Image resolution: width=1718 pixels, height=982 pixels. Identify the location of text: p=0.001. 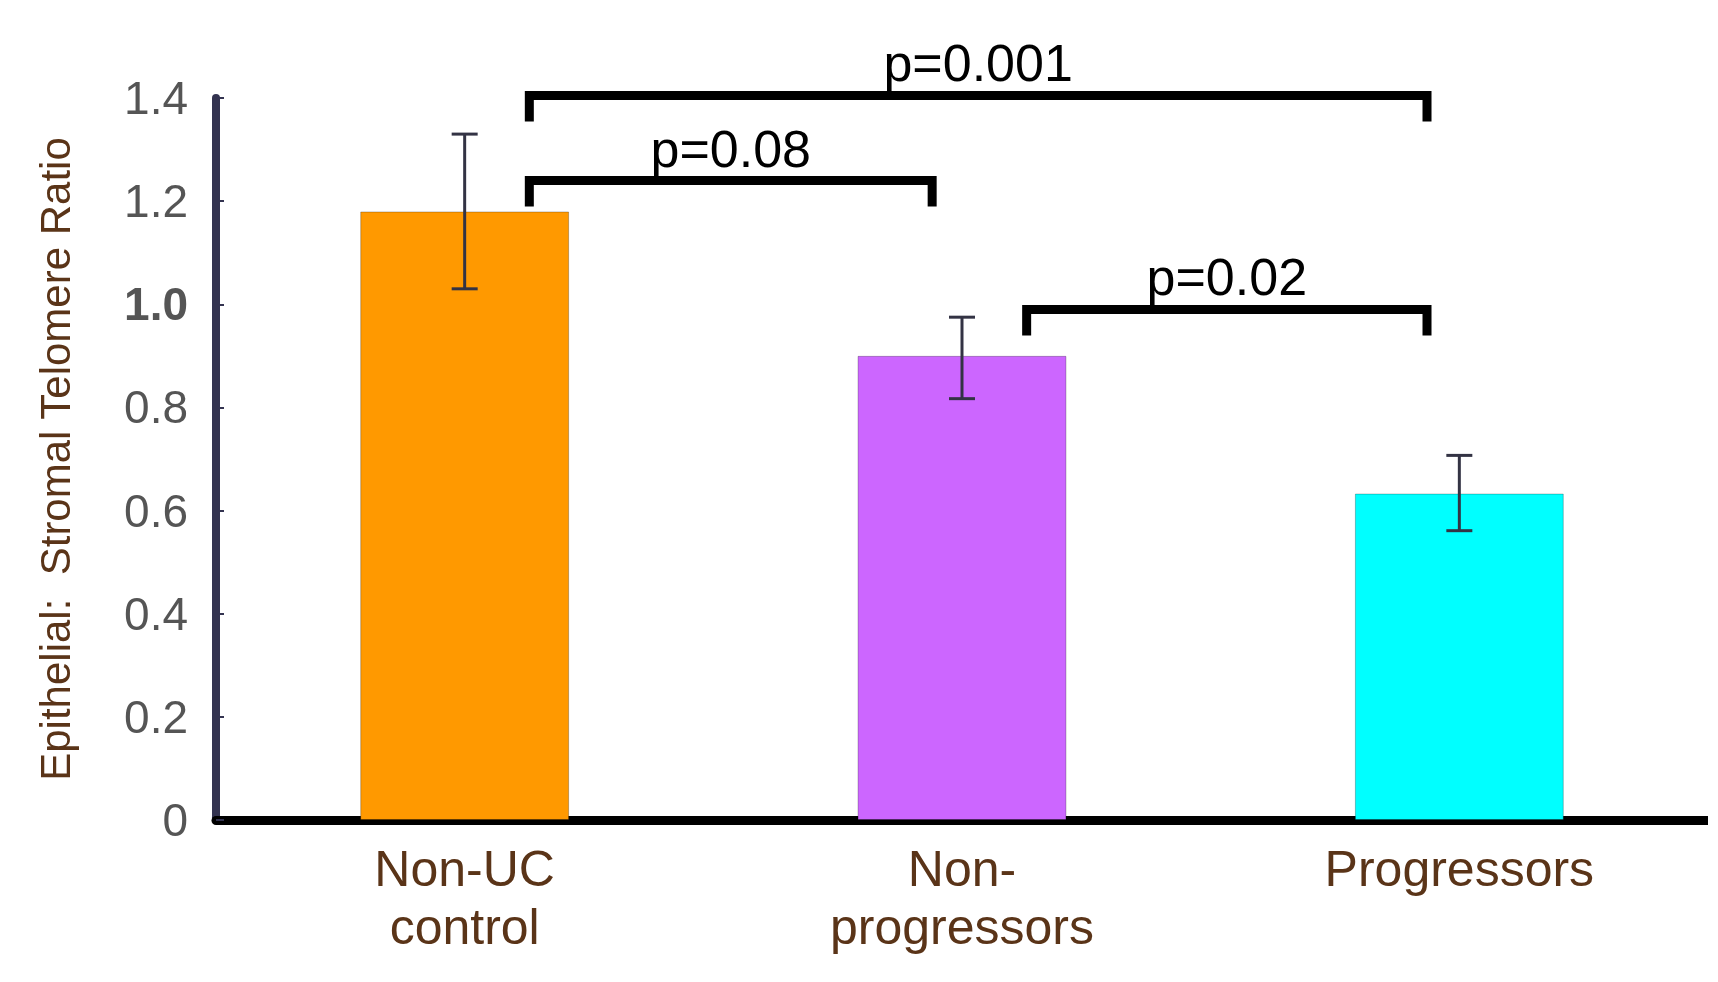
(978, 63).